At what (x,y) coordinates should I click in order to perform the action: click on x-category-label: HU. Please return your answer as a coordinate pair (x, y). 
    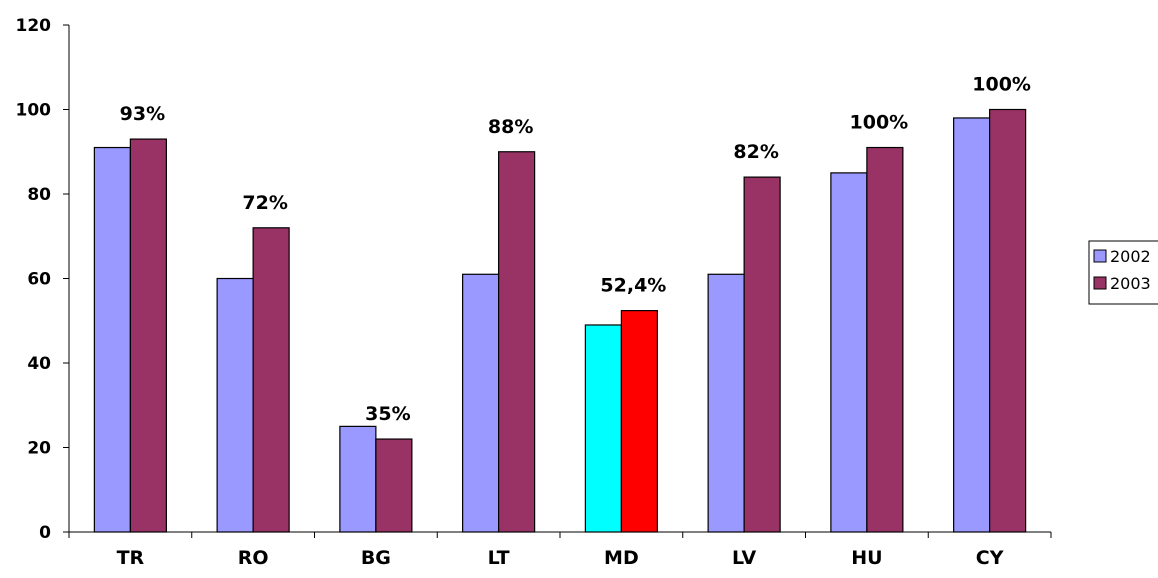
    Looking at the image, I should click on (866, 558).